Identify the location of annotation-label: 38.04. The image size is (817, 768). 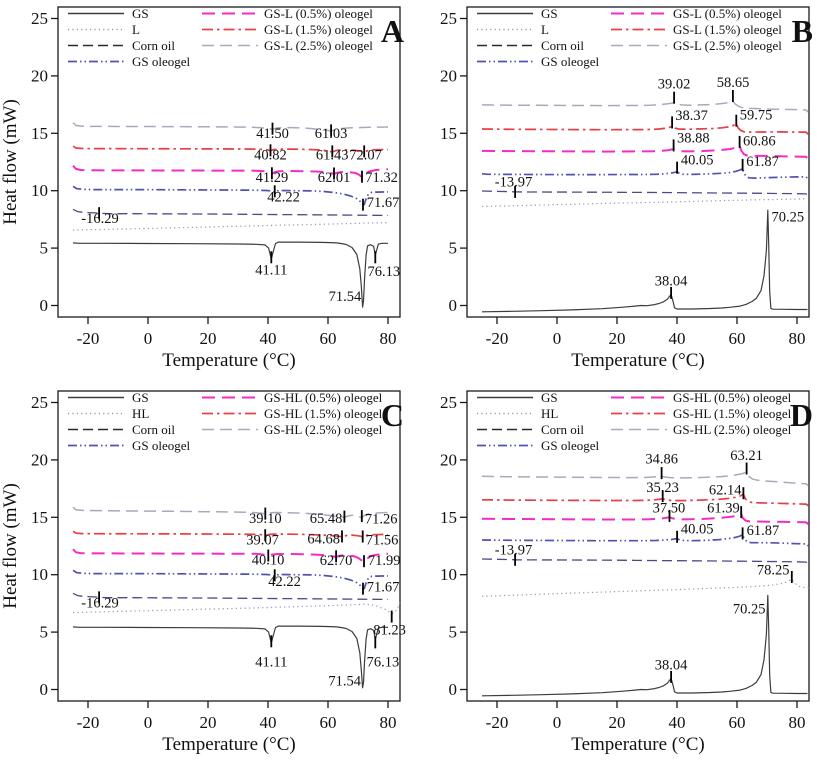
(671, 281).